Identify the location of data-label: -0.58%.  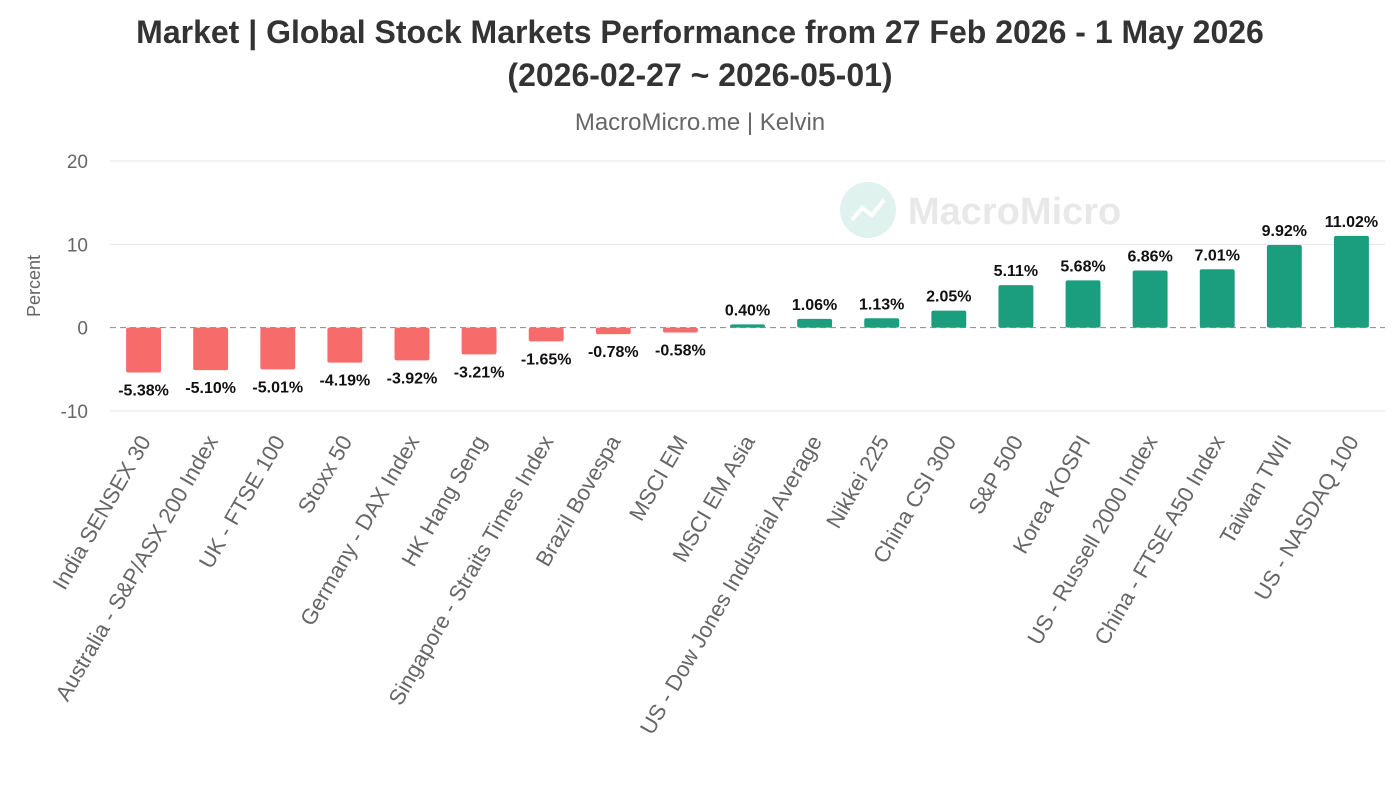
(680, 351).